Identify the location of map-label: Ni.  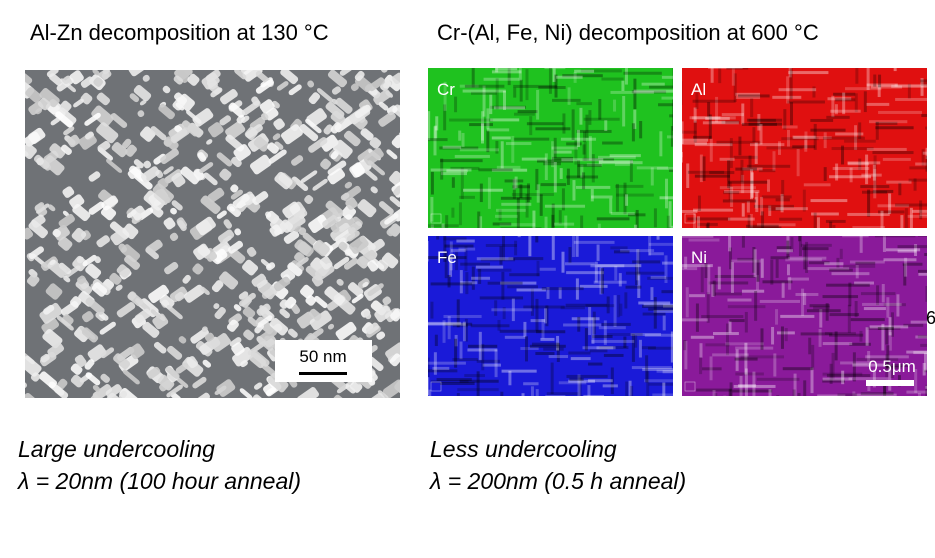
(699, 257).